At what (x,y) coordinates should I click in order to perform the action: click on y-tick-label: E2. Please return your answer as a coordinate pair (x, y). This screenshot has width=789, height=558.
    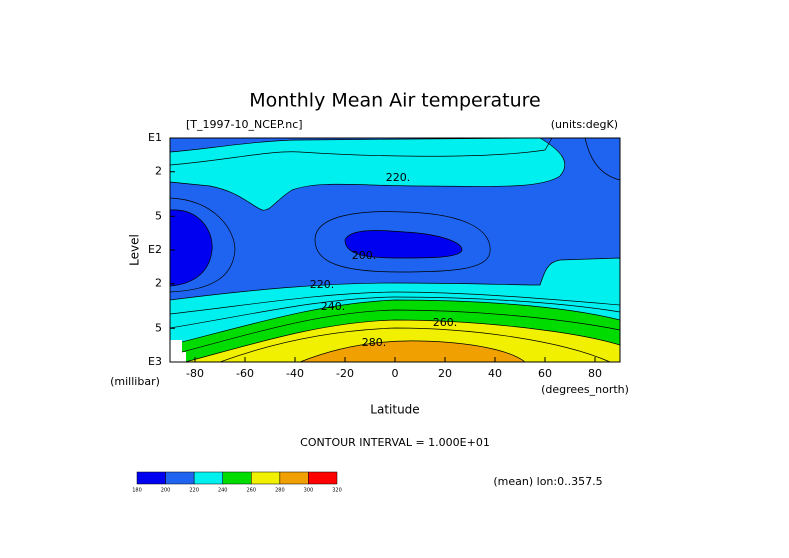
    Looking at the image, I should click on (155, 249).